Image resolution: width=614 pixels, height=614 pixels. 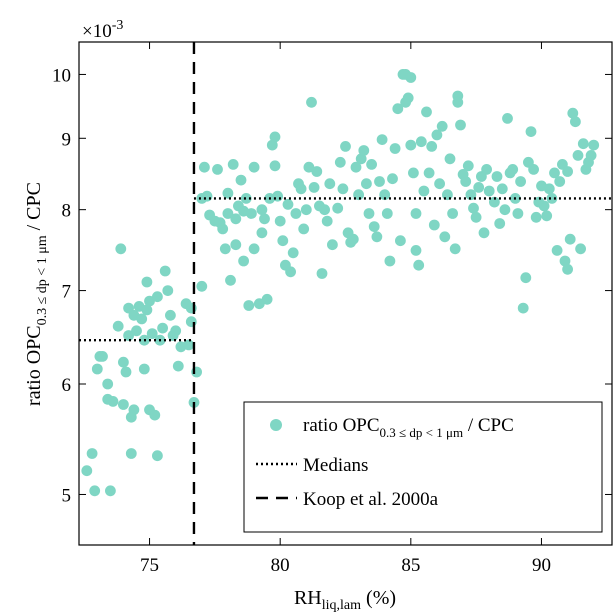 I want to click on y-tick-label: 10, so click(x=61, y=75).